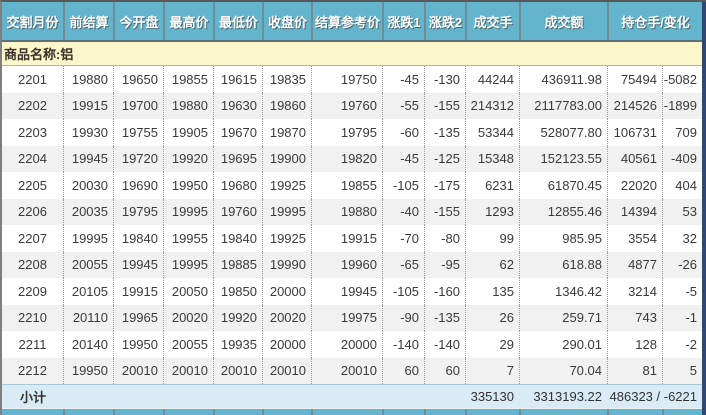 This screenshot has height=415, width=706. Describe the element at coordinates (682, 238) in the screenshot. I see `cell-oi-change: 32` at that location.